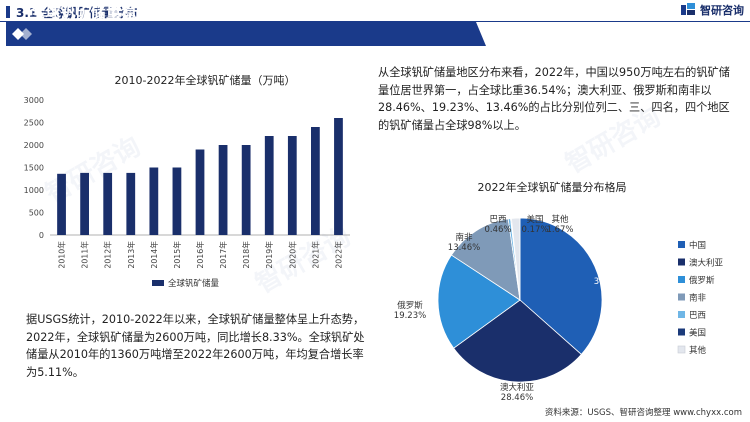 The width and height of the screenshot is (750, 422). I want to click on section-title: 3.1 全球钒矿储量分布, so click(71, 12).